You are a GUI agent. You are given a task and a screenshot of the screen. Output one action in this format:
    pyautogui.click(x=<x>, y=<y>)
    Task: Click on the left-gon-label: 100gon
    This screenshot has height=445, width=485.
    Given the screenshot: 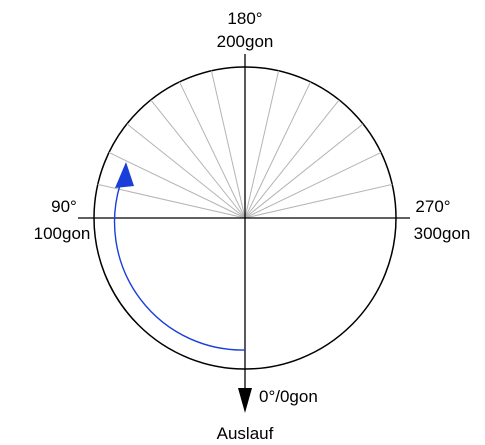 What is the action you would take?
    pyautogui.click(x=62, y=233)
    